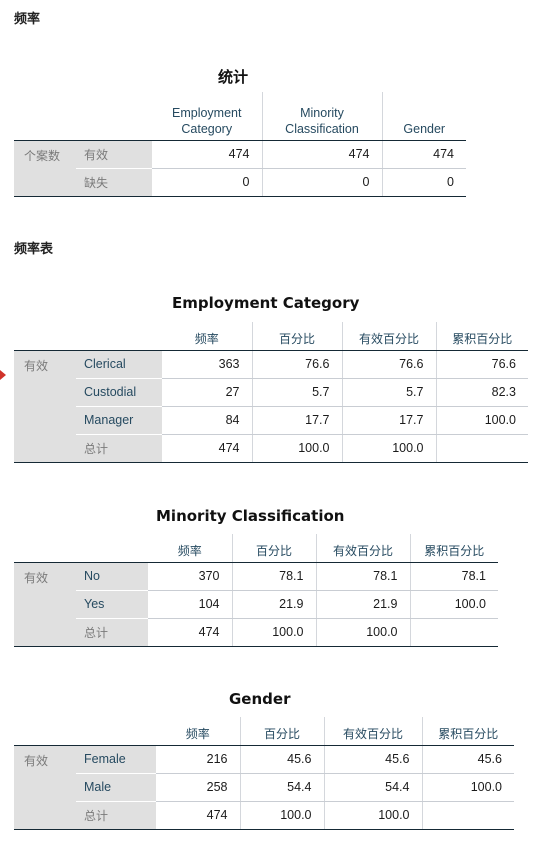 The width and height of the screenshot is (544, 843). I want to click on selection-marker-icon, so click(3, 375).